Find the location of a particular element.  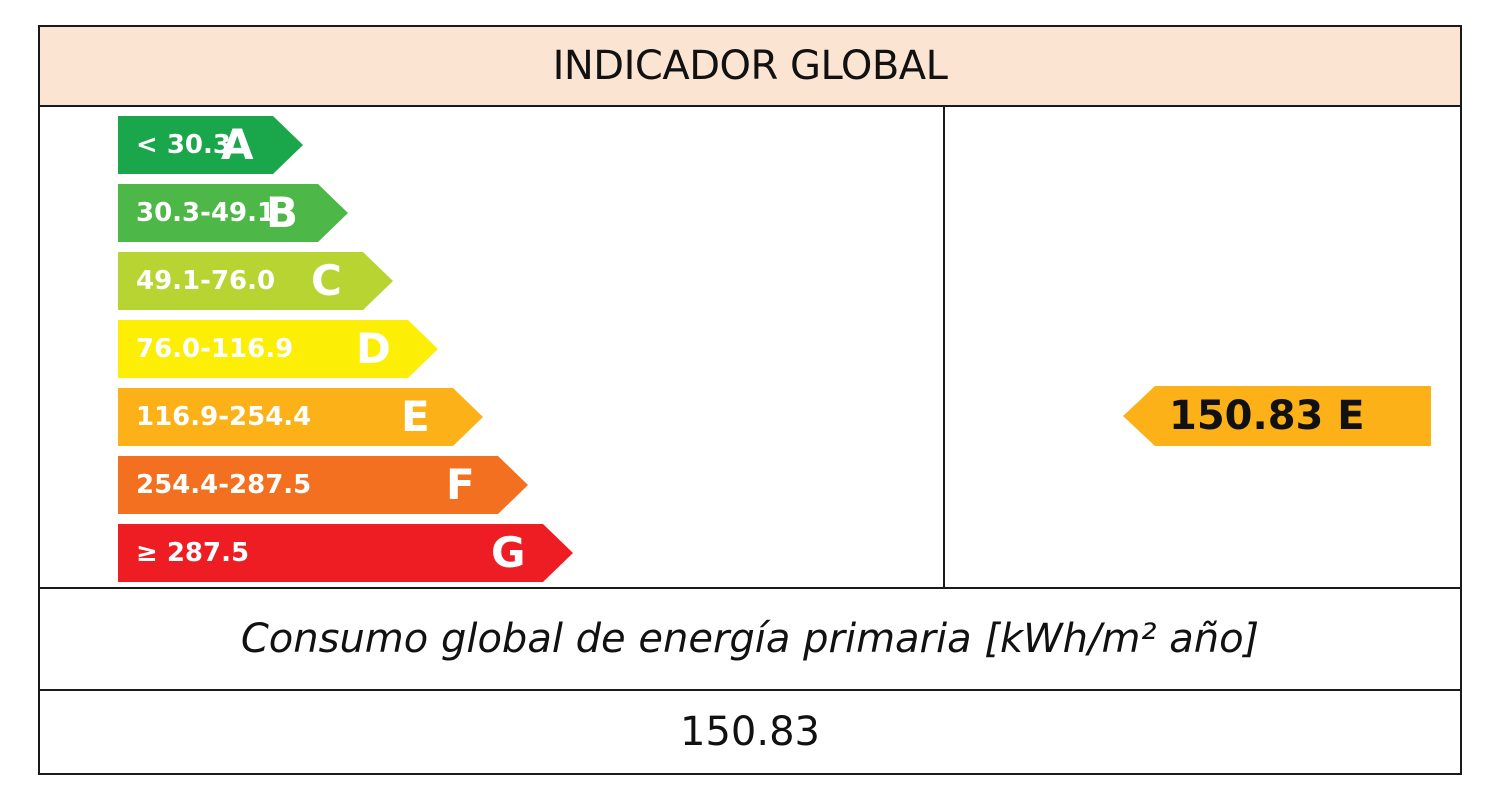

band-letter: G is located at coordinates (508, 552).